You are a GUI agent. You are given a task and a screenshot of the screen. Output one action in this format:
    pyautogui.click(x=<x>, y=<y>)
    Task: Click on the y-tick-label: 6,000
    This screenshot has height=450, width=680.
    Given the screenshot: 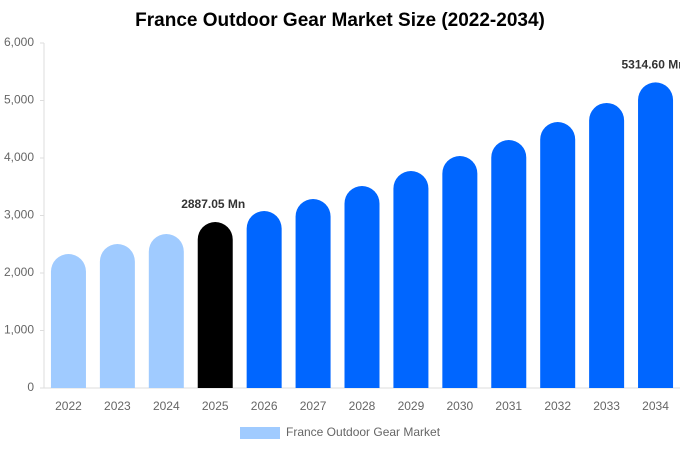 What is the action you would take?
    pyautogui.click(x=19, y=42)
    